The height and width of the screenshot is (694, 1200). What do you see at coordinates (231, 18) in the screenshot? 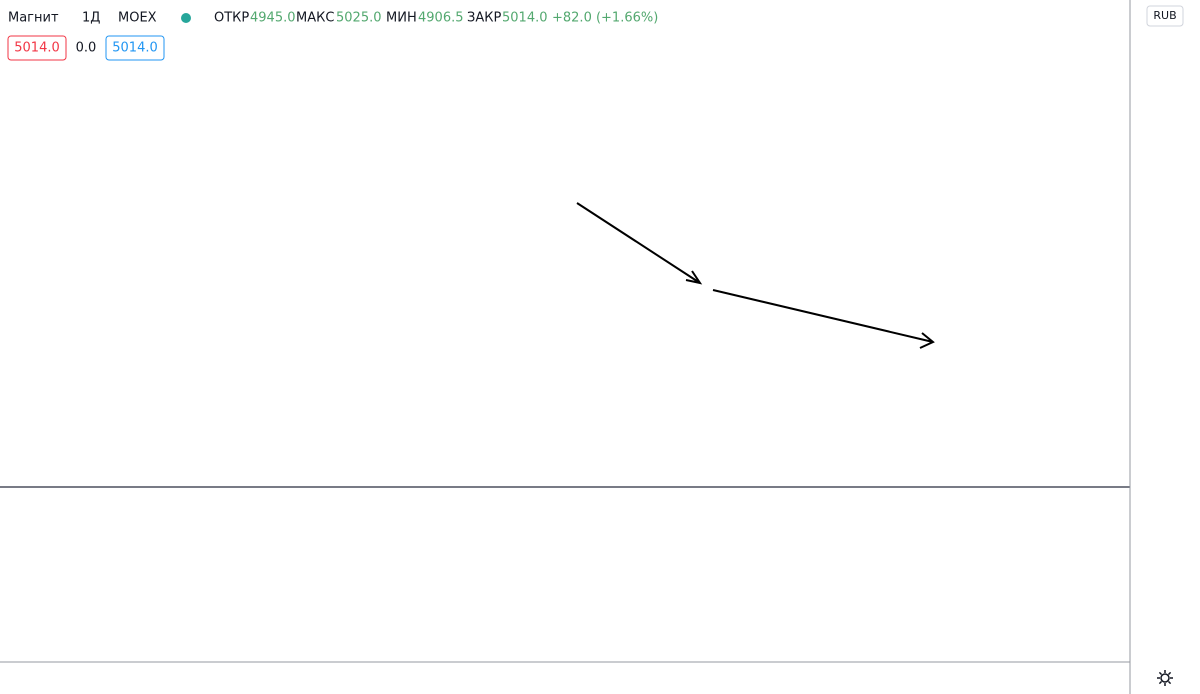
I see `open-label: ОТКР` at bounding box center [231, 18].